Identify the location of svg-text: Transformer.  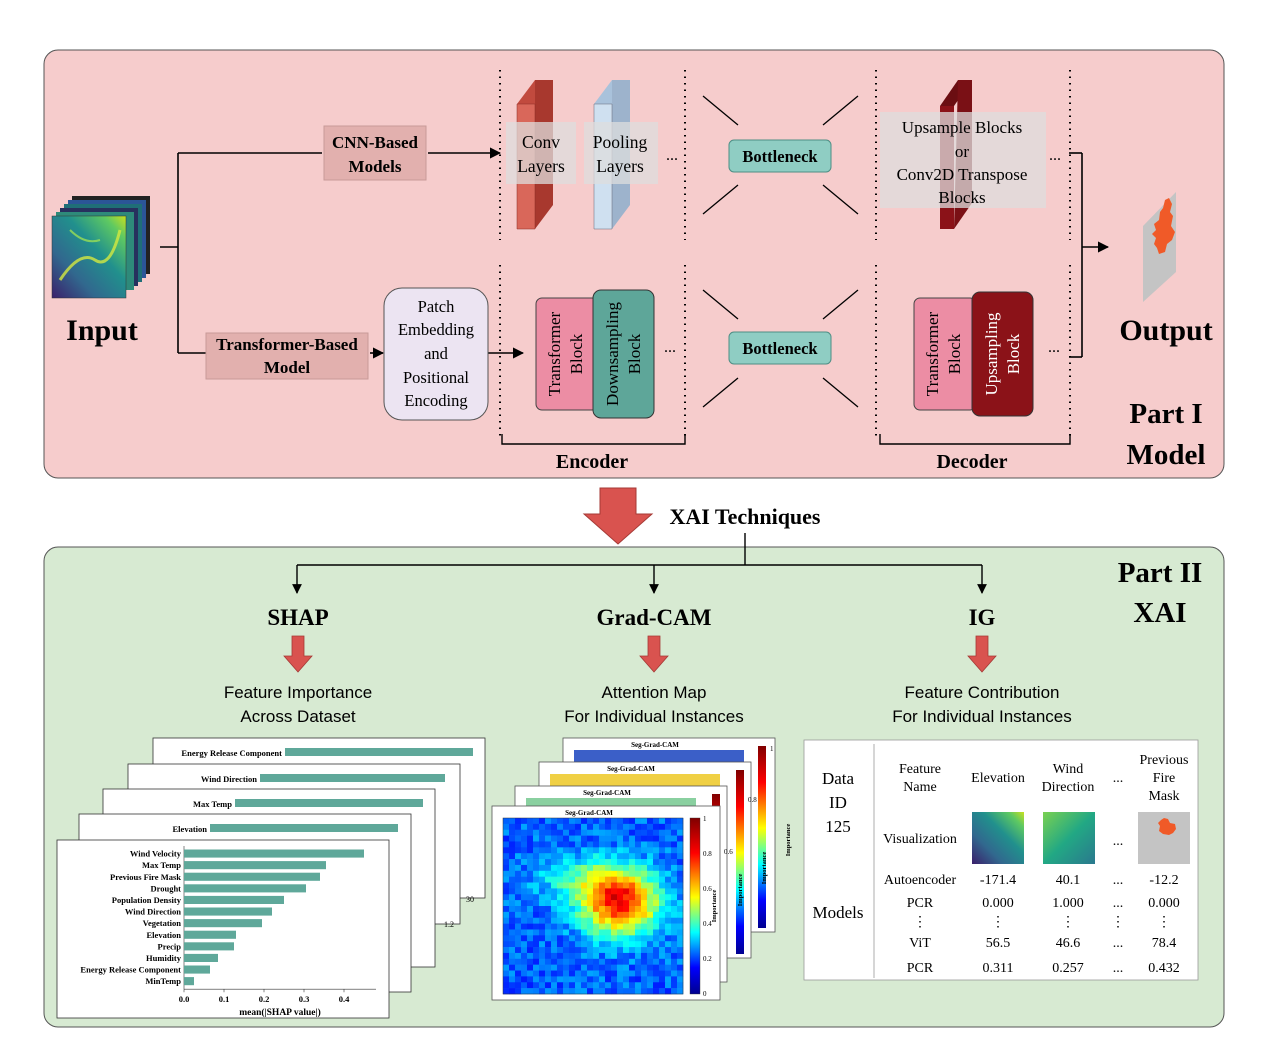
(554, 353).